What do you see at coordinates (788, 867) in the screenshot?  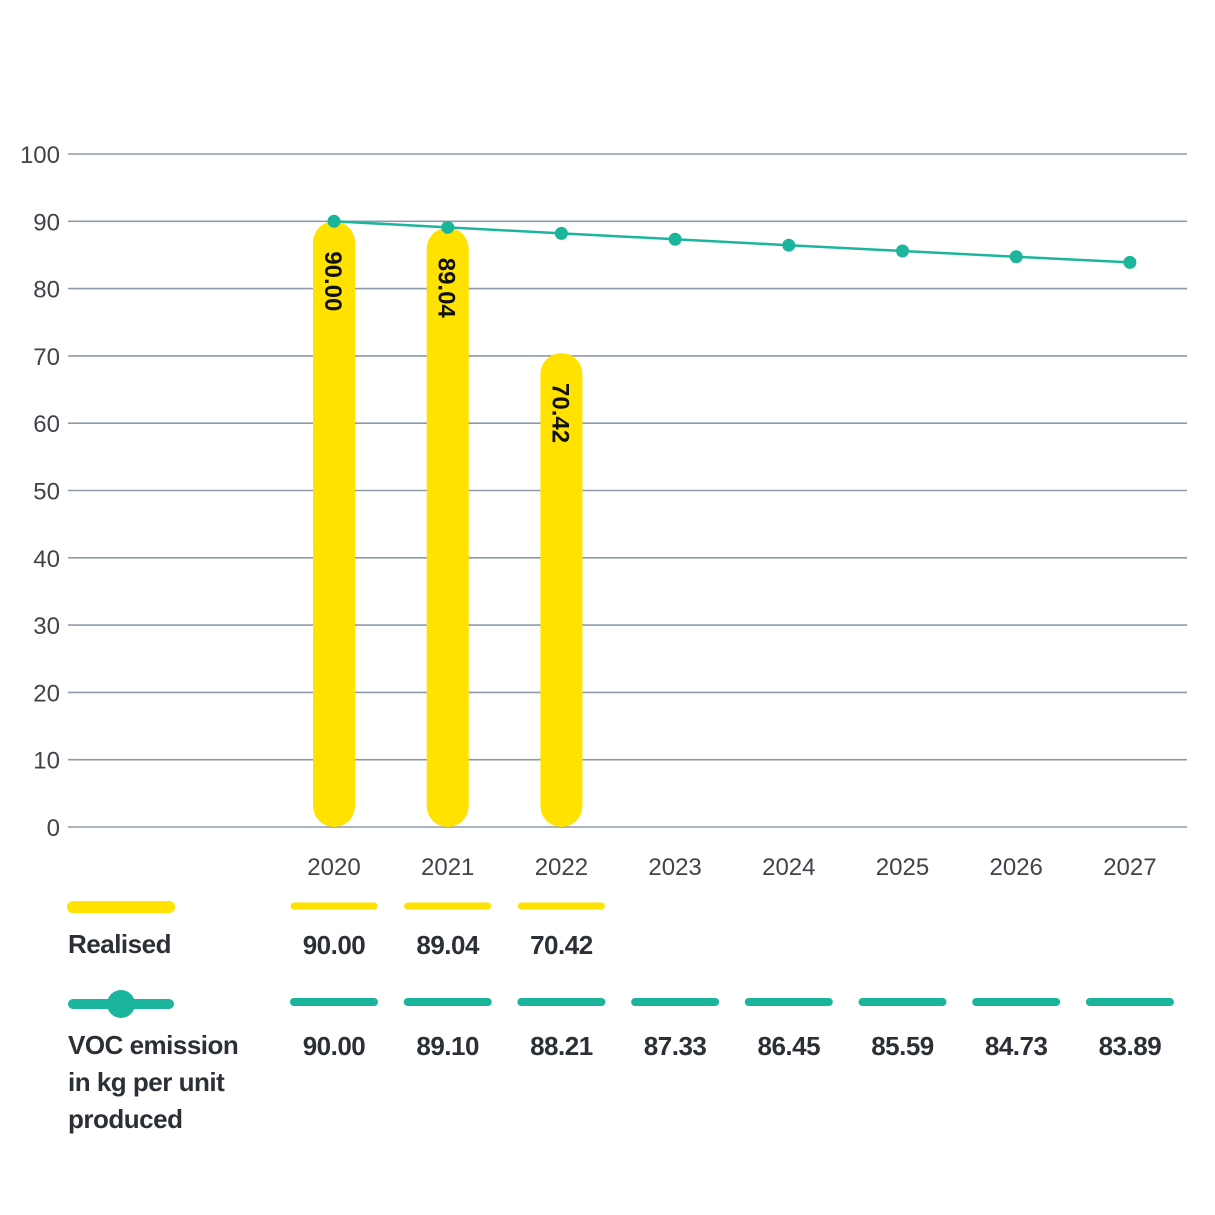 I see `x-tick-label-2024: 2024` at bounding box center [788, 867].